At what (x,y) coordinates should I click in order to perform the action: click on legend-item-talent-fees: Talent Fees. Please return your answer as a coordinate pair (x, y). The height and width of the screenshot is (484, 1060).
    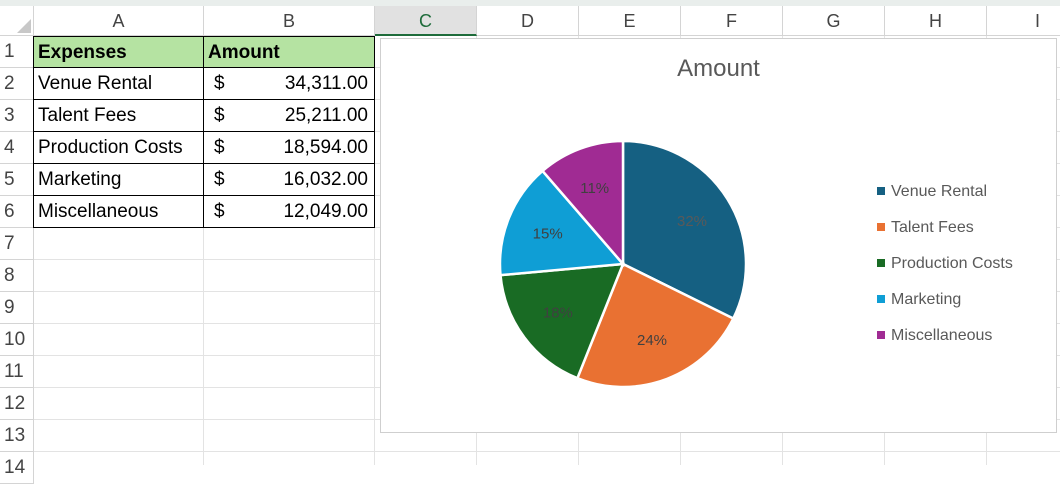
    Looking at the image, I should click on (925, 228).